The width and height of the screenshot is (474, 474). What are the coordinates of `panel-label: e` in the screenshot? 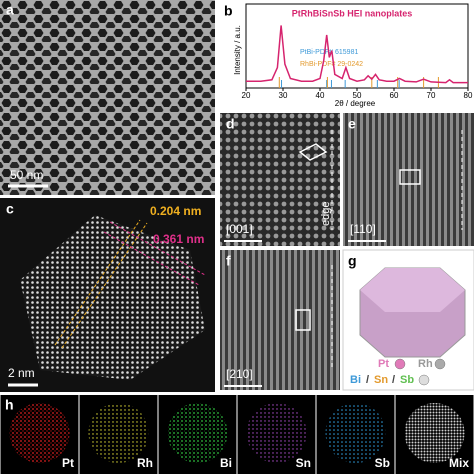 It's located at (352, 124).